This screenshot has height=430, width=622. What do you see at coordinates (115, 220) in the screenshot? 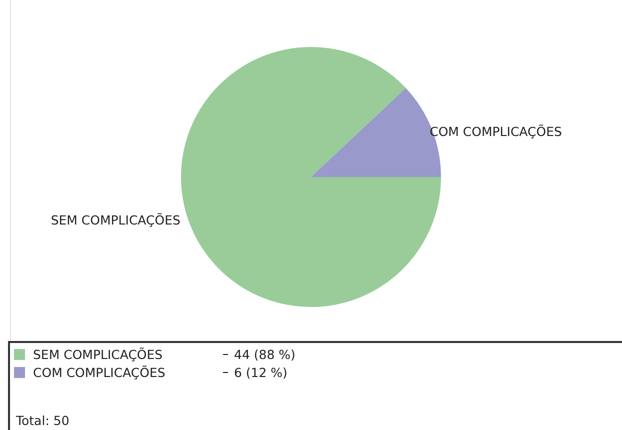
I see `slice-label: SEM COMPLICAÇÕES` at bounding box center [115, 220].